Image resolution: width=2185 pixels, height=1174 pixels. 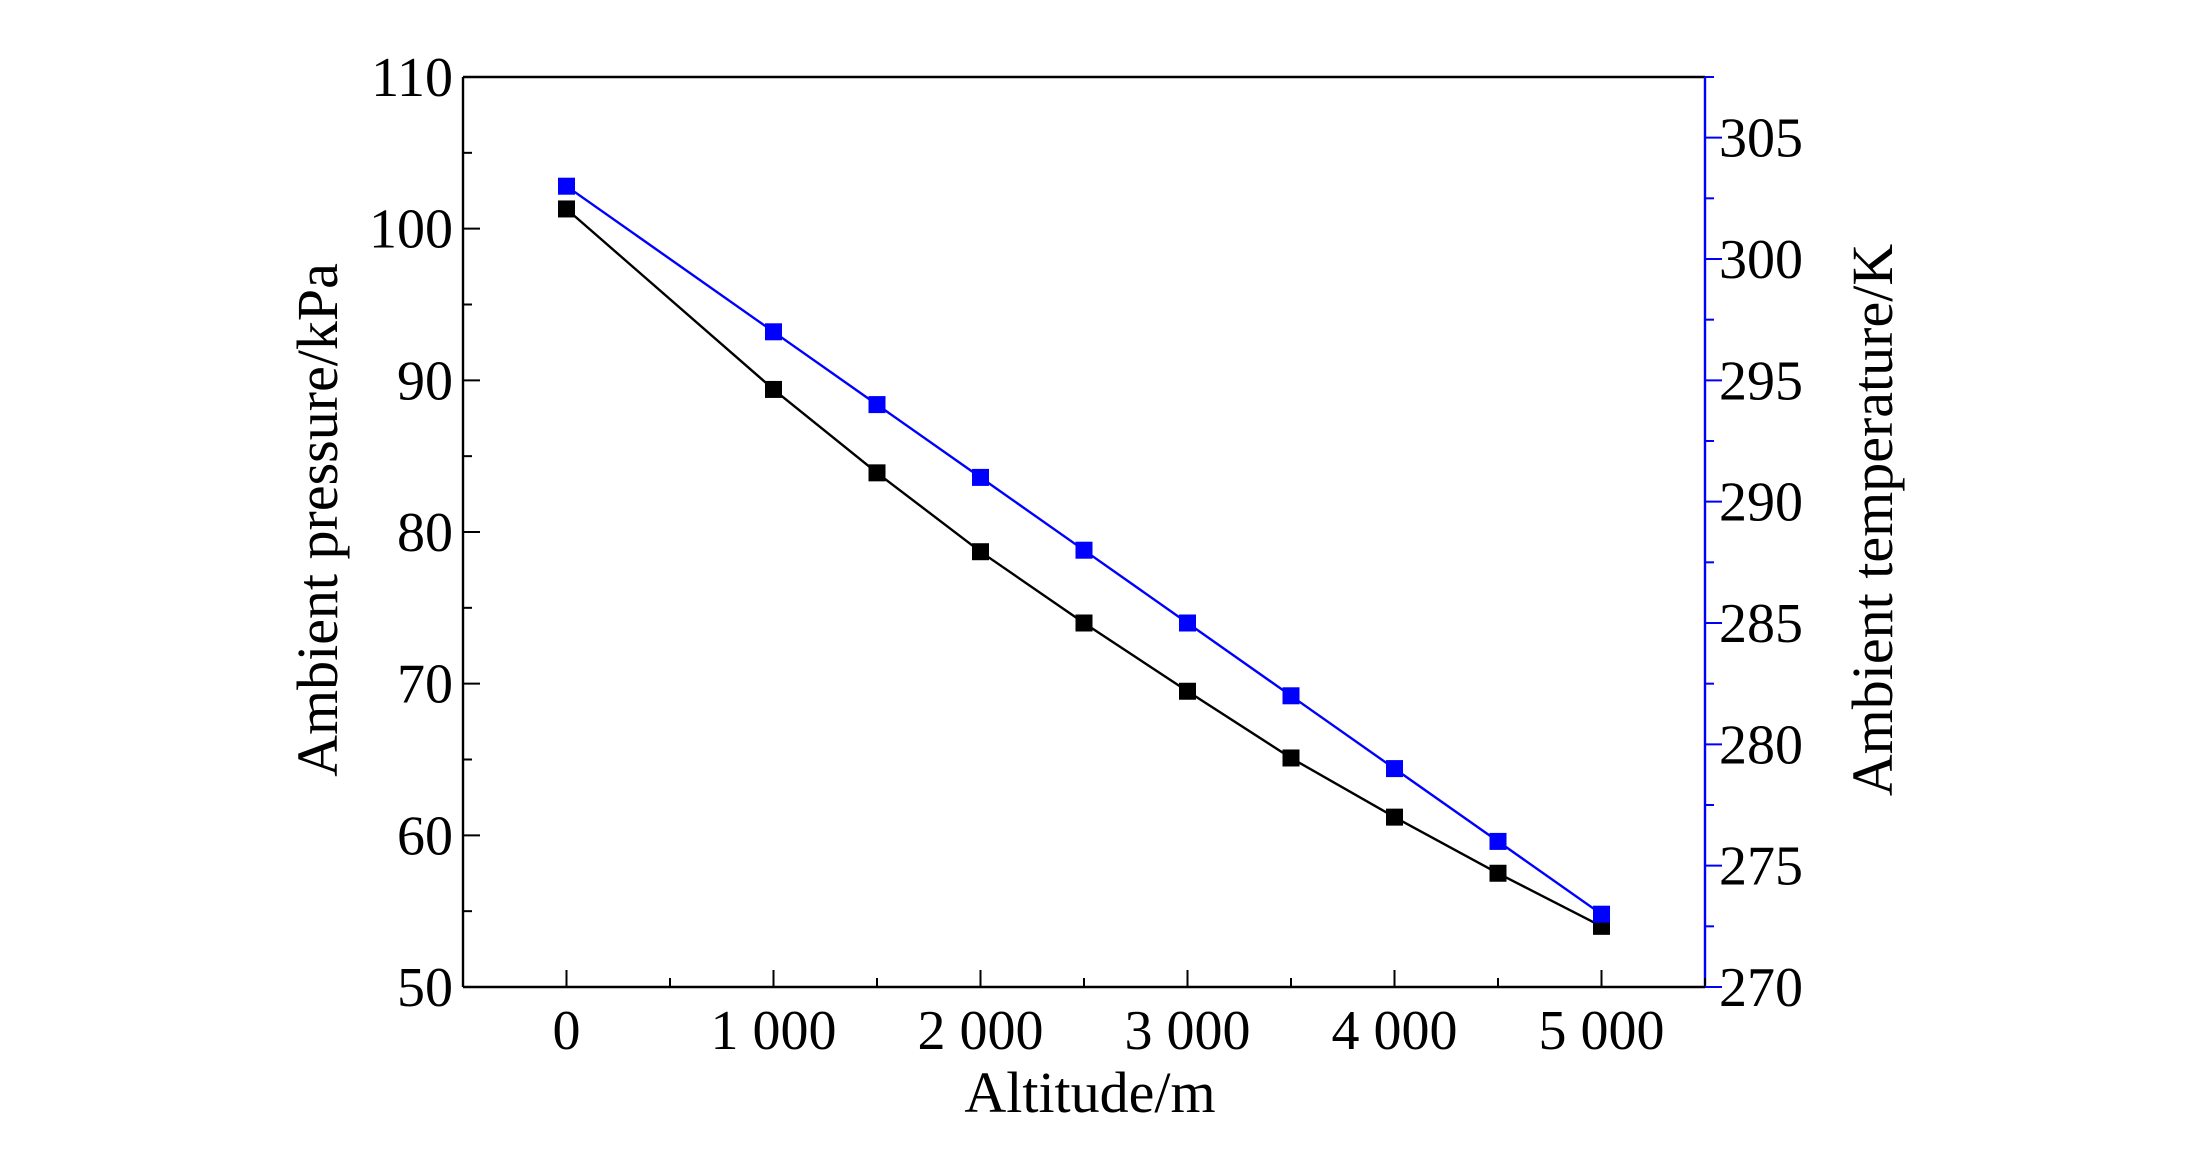 I want to click on x-axis-title: Altitude/m, so click(x=1089, y=1092).